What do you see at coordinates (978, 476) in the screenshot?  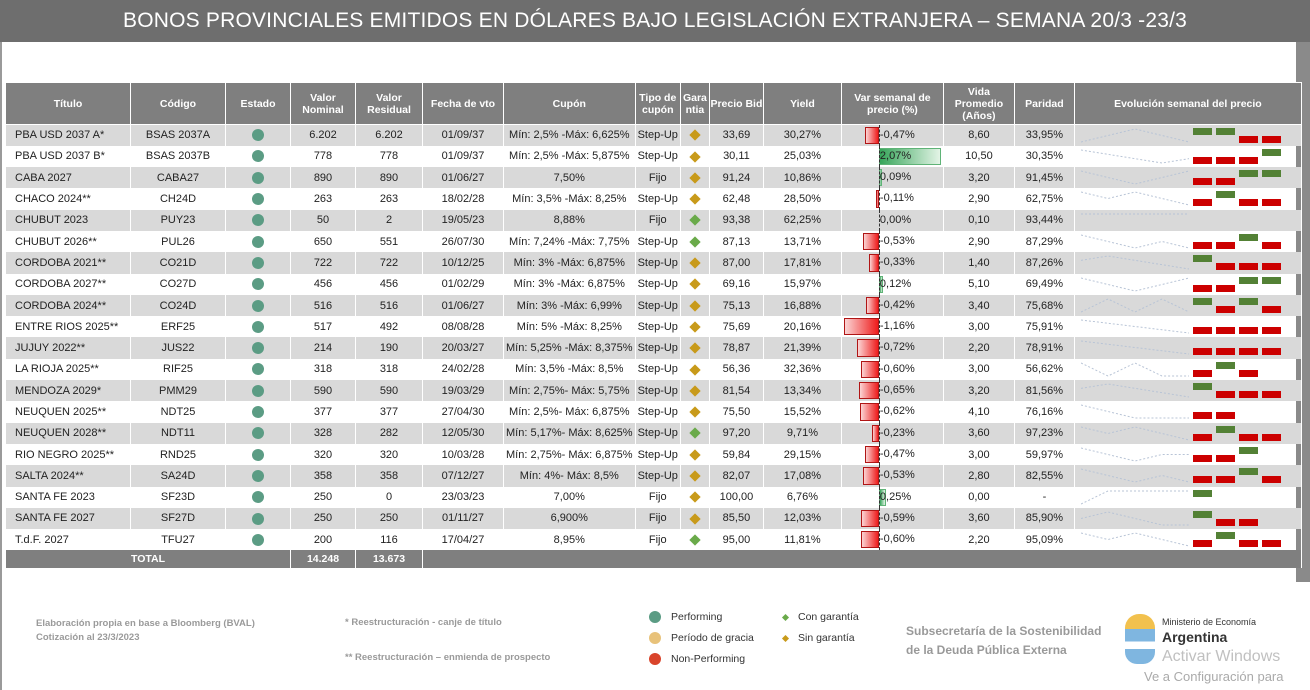 I see `vida-promedio-cell: 2,80` at bounding box center [978, 476].